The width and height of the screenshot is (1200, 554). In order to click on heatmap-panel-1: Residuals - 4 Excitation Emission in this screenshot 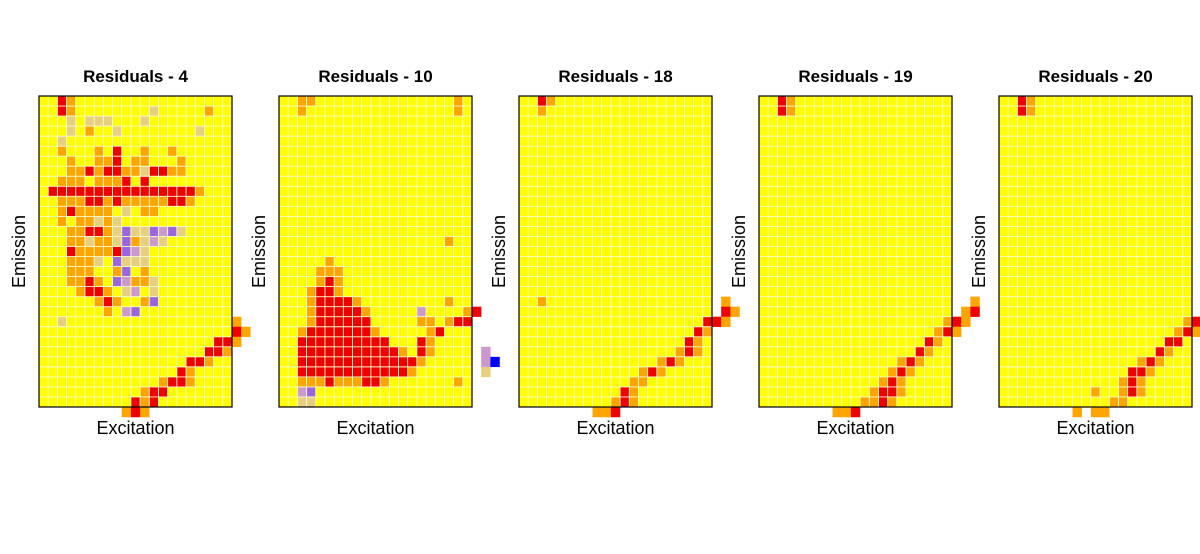, I will do `click(130, 252)`.